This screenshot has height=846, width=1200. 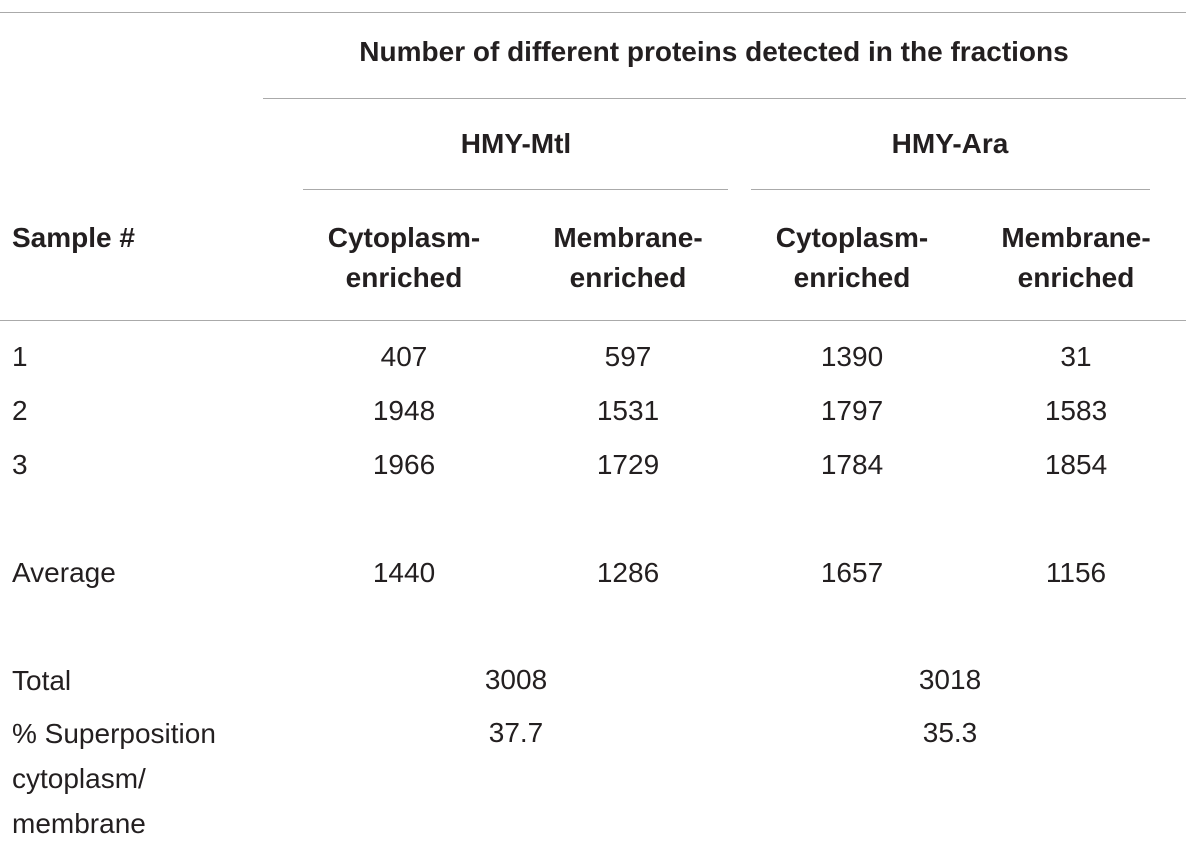 I want to click on row-label: Total, so click(x=42, y=680).